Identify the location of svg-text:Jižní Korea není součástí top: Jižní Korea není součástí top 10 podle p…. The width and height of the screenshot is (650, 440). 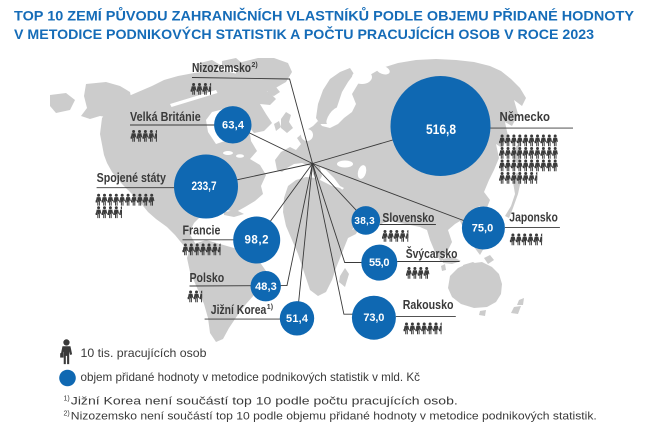
(264, 402).